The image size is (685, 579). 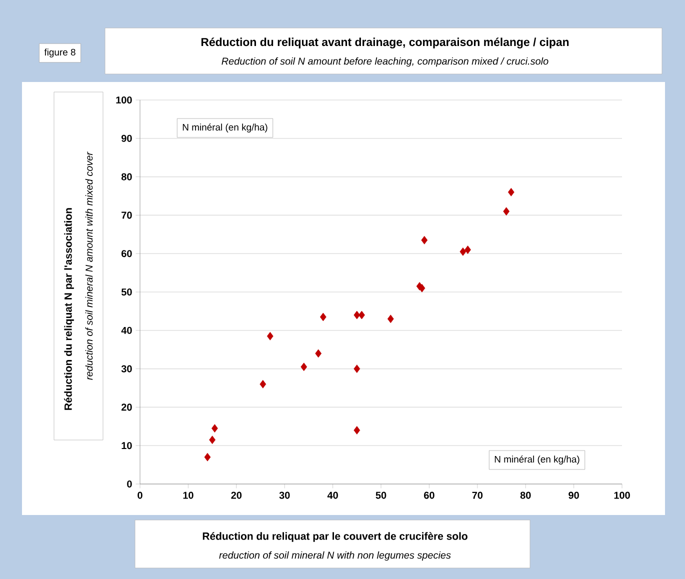 What do you see at coordinates (126, 176) in the screenshot?
I see `y-tick-label: 80` at bounding box center [126, 176].